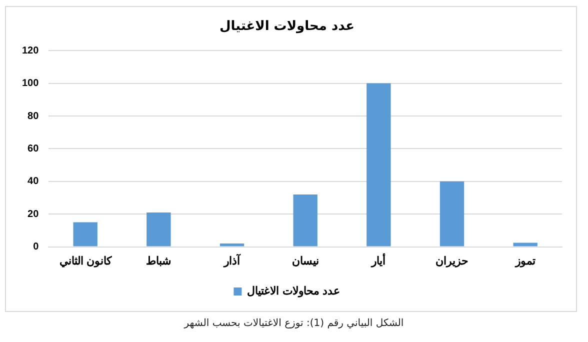 The height and width of the screenshot is (342, 588). What do you see at coordinates (31, 84) in the screenshot?
I see `y-tick-label: 100` at bounding box center [31, 84].